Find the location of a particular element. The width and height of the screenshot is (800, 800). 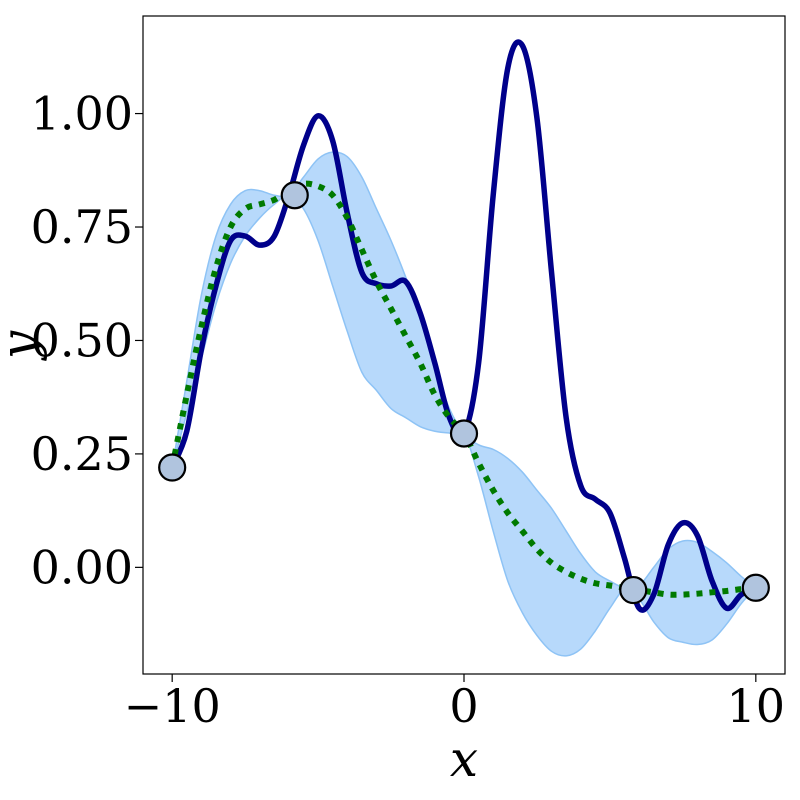

y-tick-label: 0.75 is located at coordinates (82, 227).